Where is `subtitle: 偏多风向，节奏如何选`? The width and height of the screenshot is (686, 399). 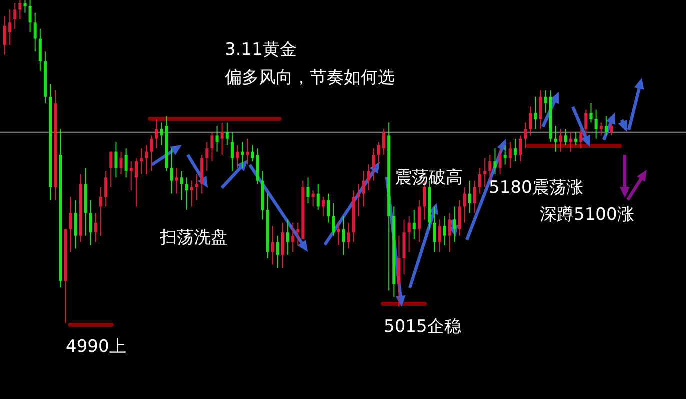
subtitle: 偏多风向，节奏如何选 is located at coordinates (310, 78).